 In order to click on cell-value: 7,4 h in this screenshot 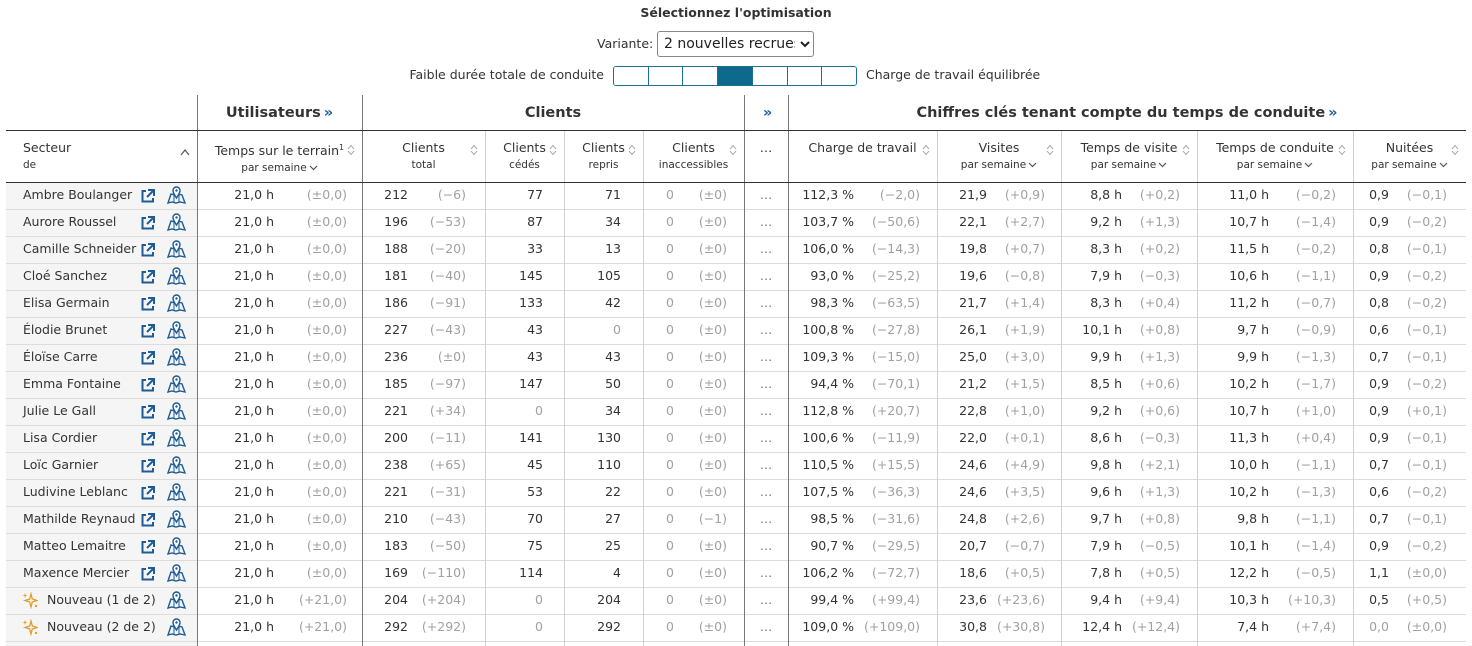, I will do `click(1253, 626)`.